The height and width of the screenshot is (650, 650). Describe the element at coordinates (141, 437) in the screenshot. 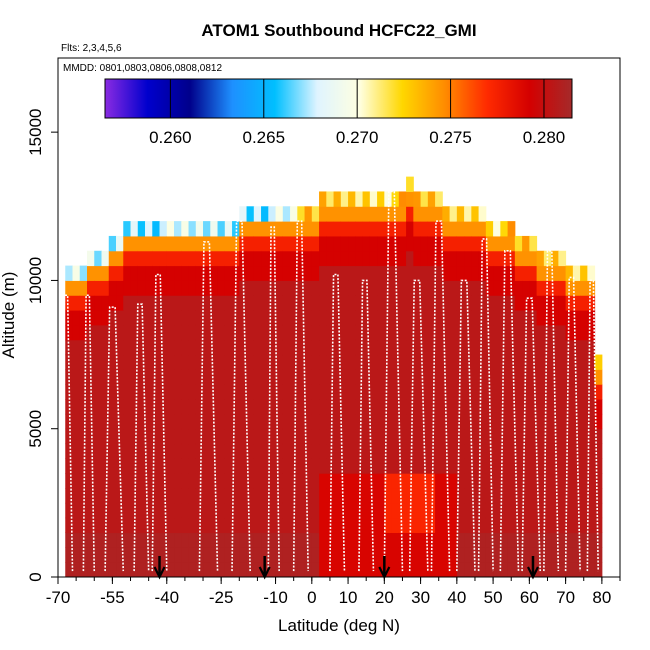

I see `flight-profile` at that location.